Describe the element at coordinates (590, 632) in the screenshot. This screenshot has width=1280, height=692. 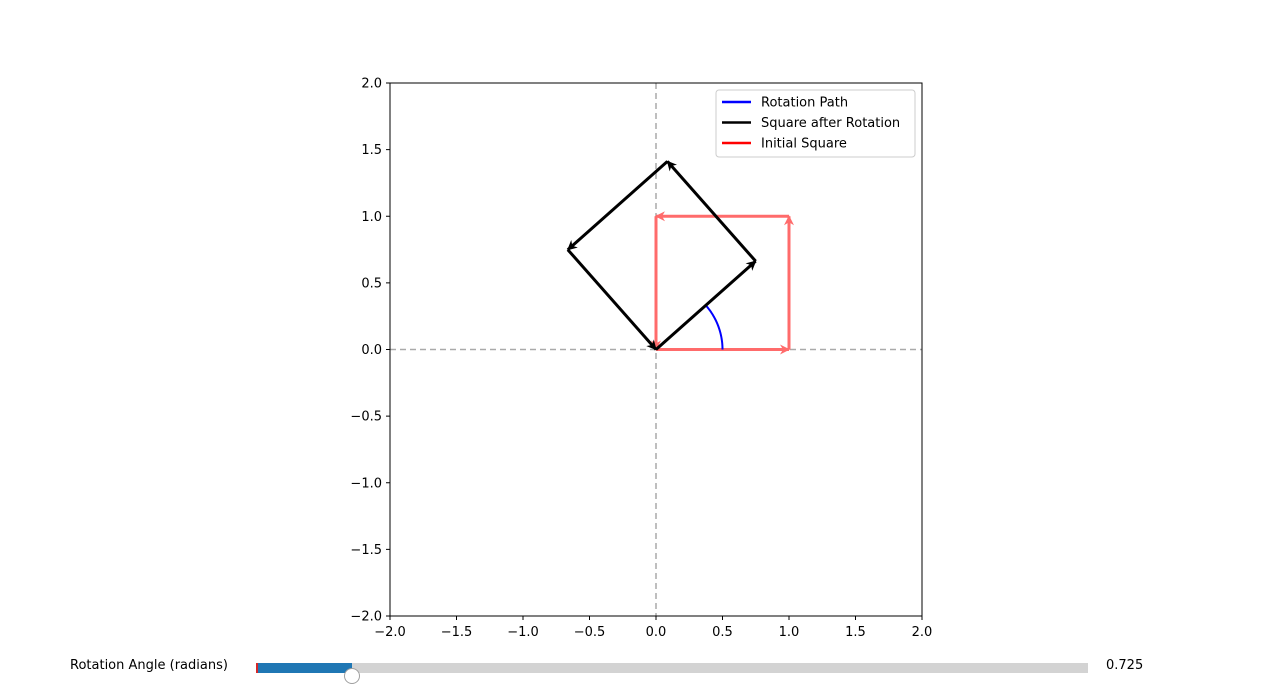
I see `x-tick-label: −0.5` at that location.